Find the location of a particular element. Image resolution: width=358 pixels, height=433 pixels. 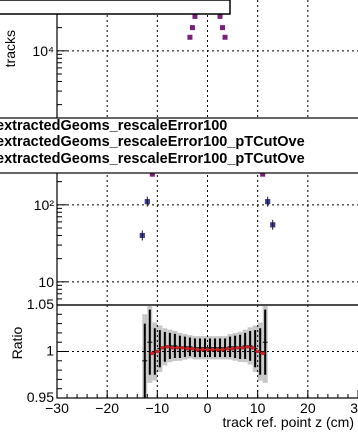

legend-box is located at coordinates (179, 145).